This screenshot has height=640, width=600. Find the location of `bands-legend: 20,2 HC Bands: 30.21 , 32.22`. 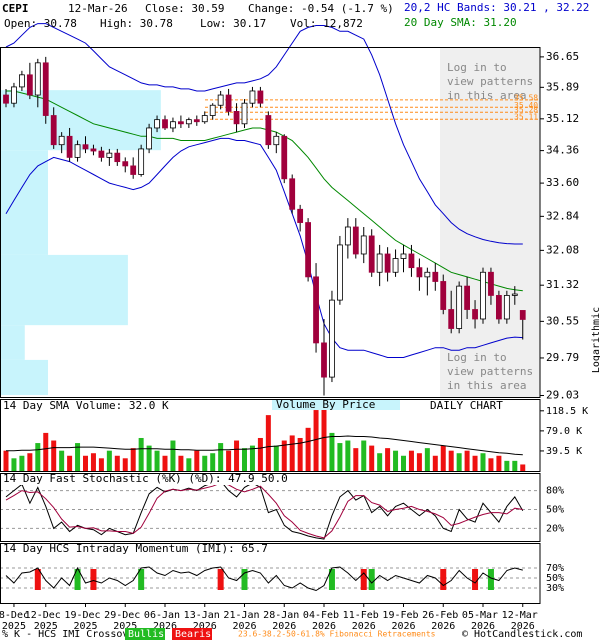

bands-legend: 20,2 HC Bands: 30.21 , 32.22 is located at coordinates (496, 7).